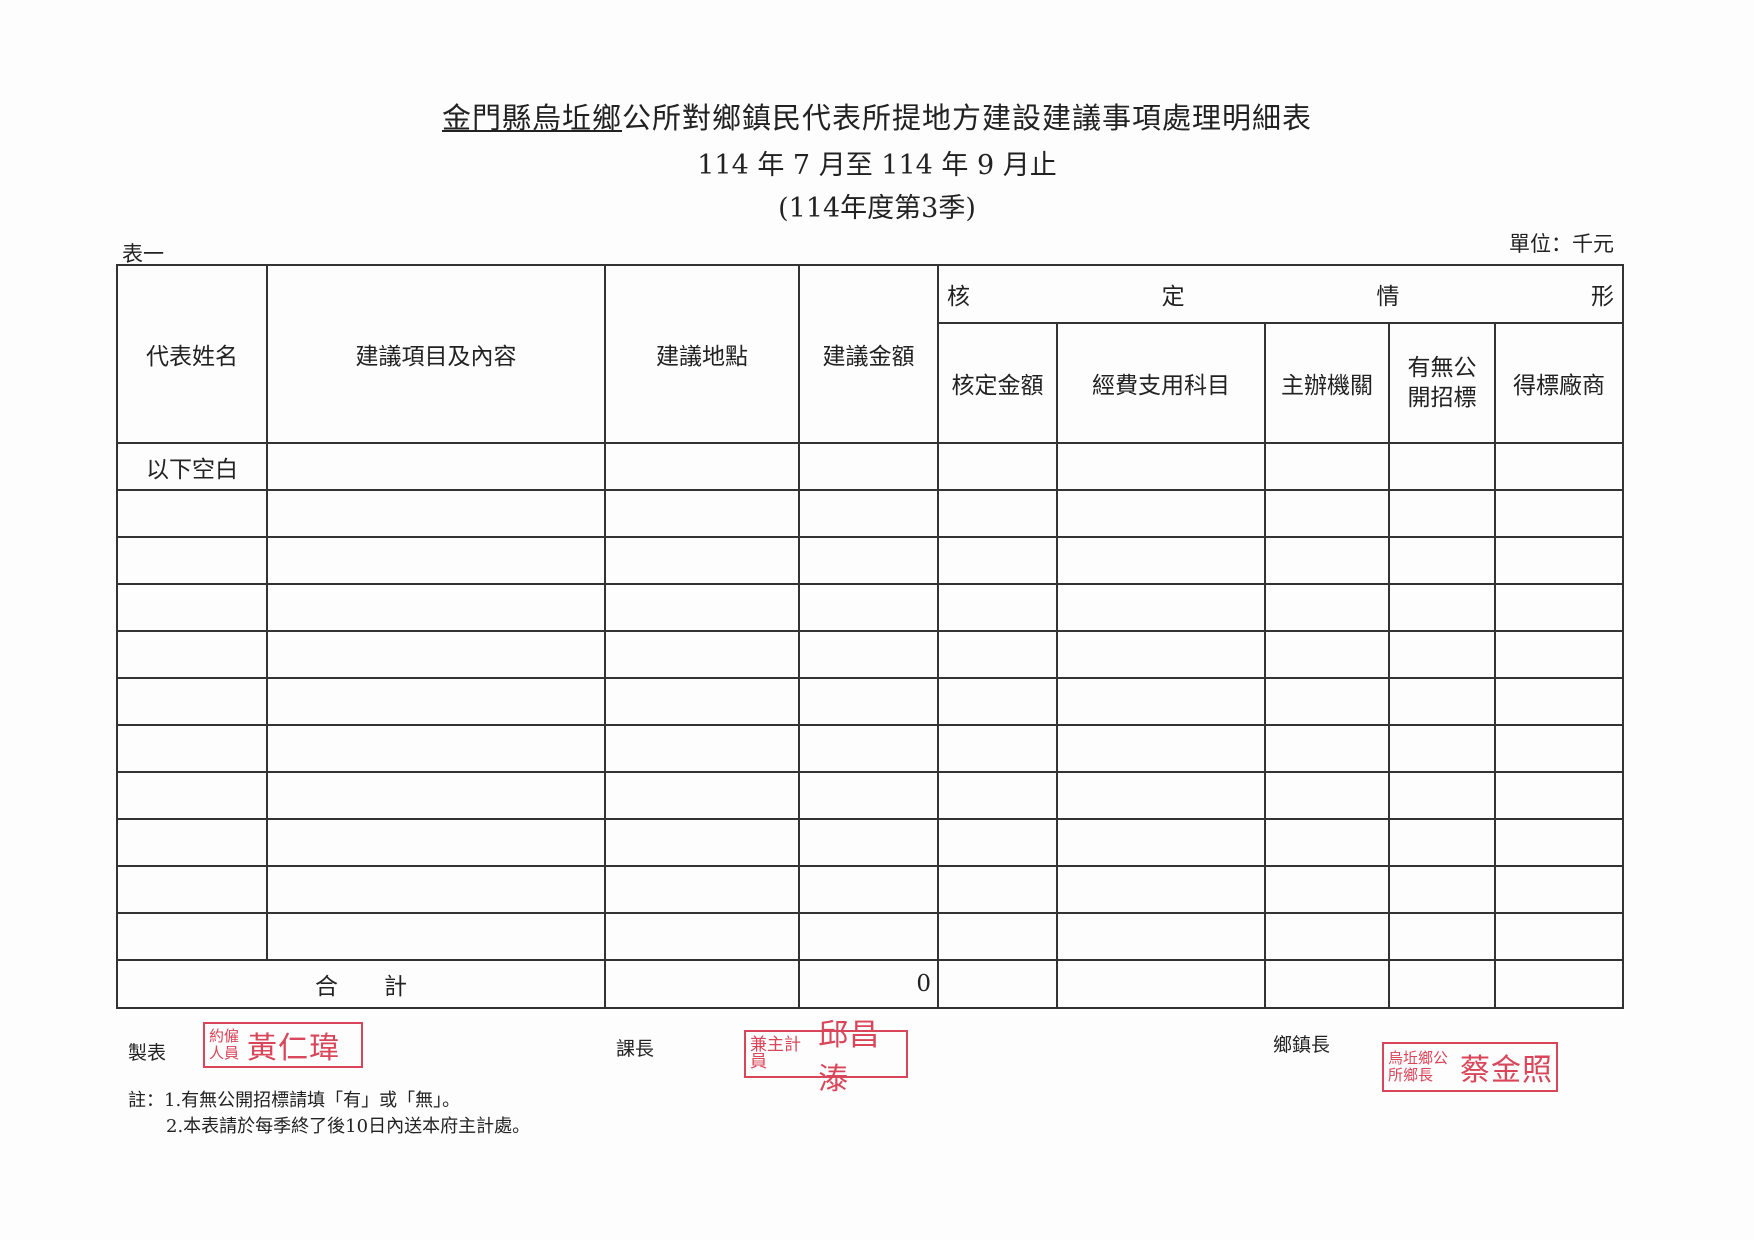 This screenshot has width=1754, height=1240. Describe the element at coordinates (868, 354) in the screenshot. I see `col-amount: 建議金額` at that location.